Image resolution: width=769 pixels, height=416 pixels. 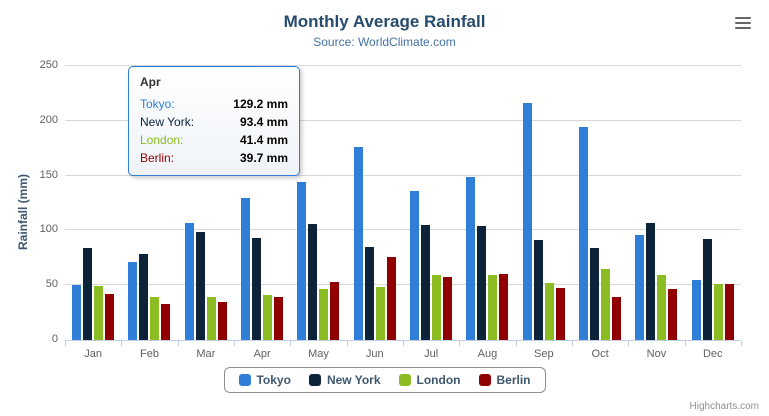 What do you see at coordinates (222, 321) in the screenshot?
I see `bar-berlin-mar` at bounding box center [222, 321].